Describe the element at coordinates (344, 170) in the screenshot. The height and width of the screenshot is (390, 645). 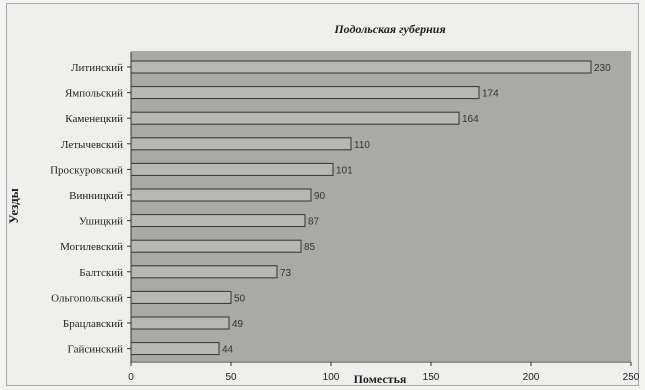
I see `data-label: 101` at that location.